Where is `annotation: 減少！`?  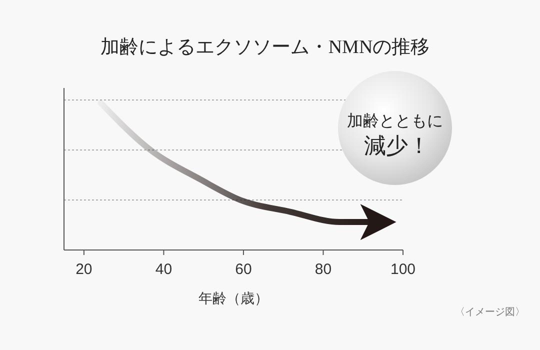
annotation: 減少！ is located at coordinates (397, 145).